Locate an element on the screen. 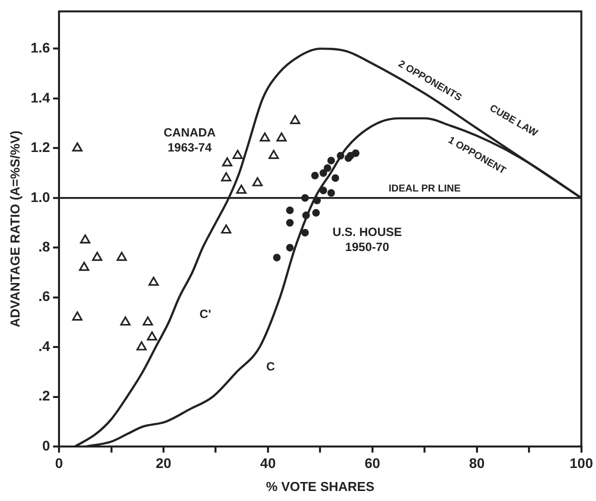  x-tick-label: 100 is located at coordinates (582, 462).